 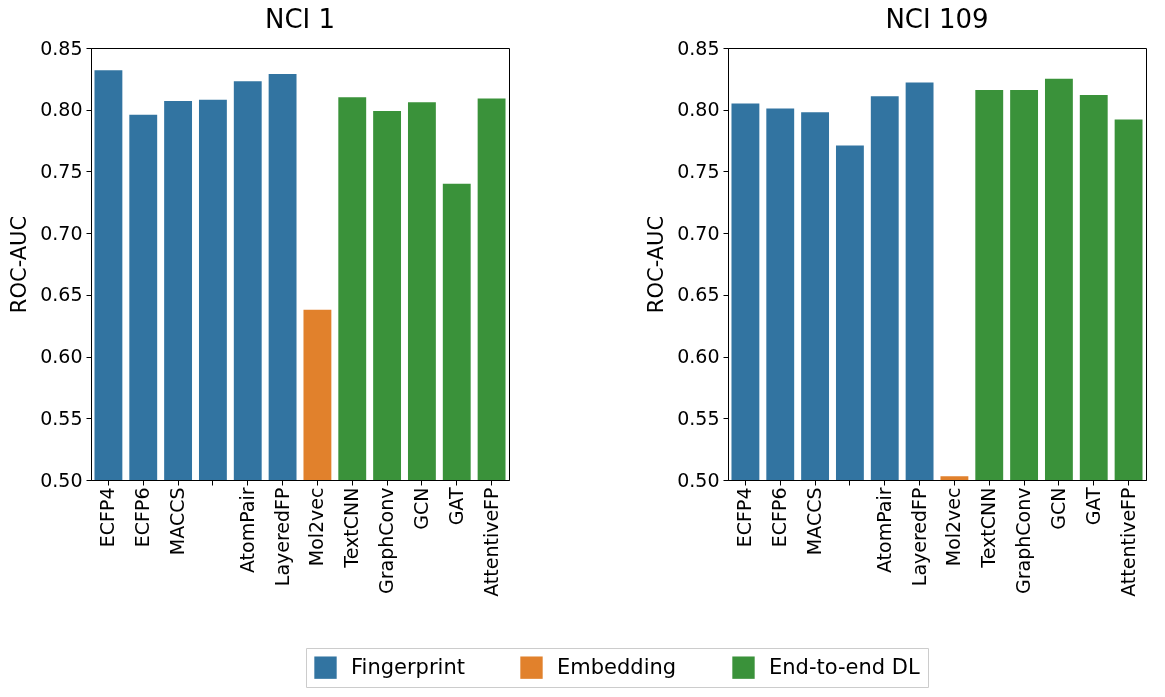 What do you see at coordinates (408, 666) in the screenshot?
I see `legend-label: Fingerprint` at bounding box center [408, 666].